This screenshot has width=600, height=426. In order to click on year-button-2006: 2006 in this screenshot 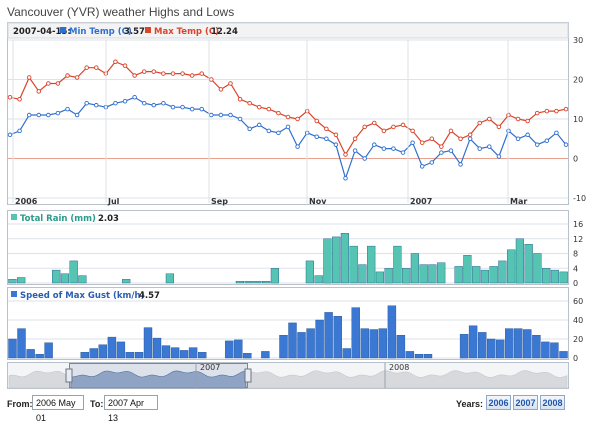, I will do `click(498, 402)`.